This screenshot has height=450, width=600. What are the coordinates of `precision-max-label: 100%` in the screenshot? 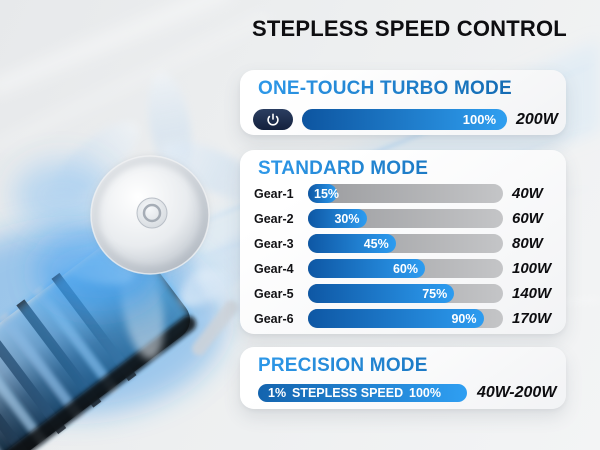 It's located at (425, 393).